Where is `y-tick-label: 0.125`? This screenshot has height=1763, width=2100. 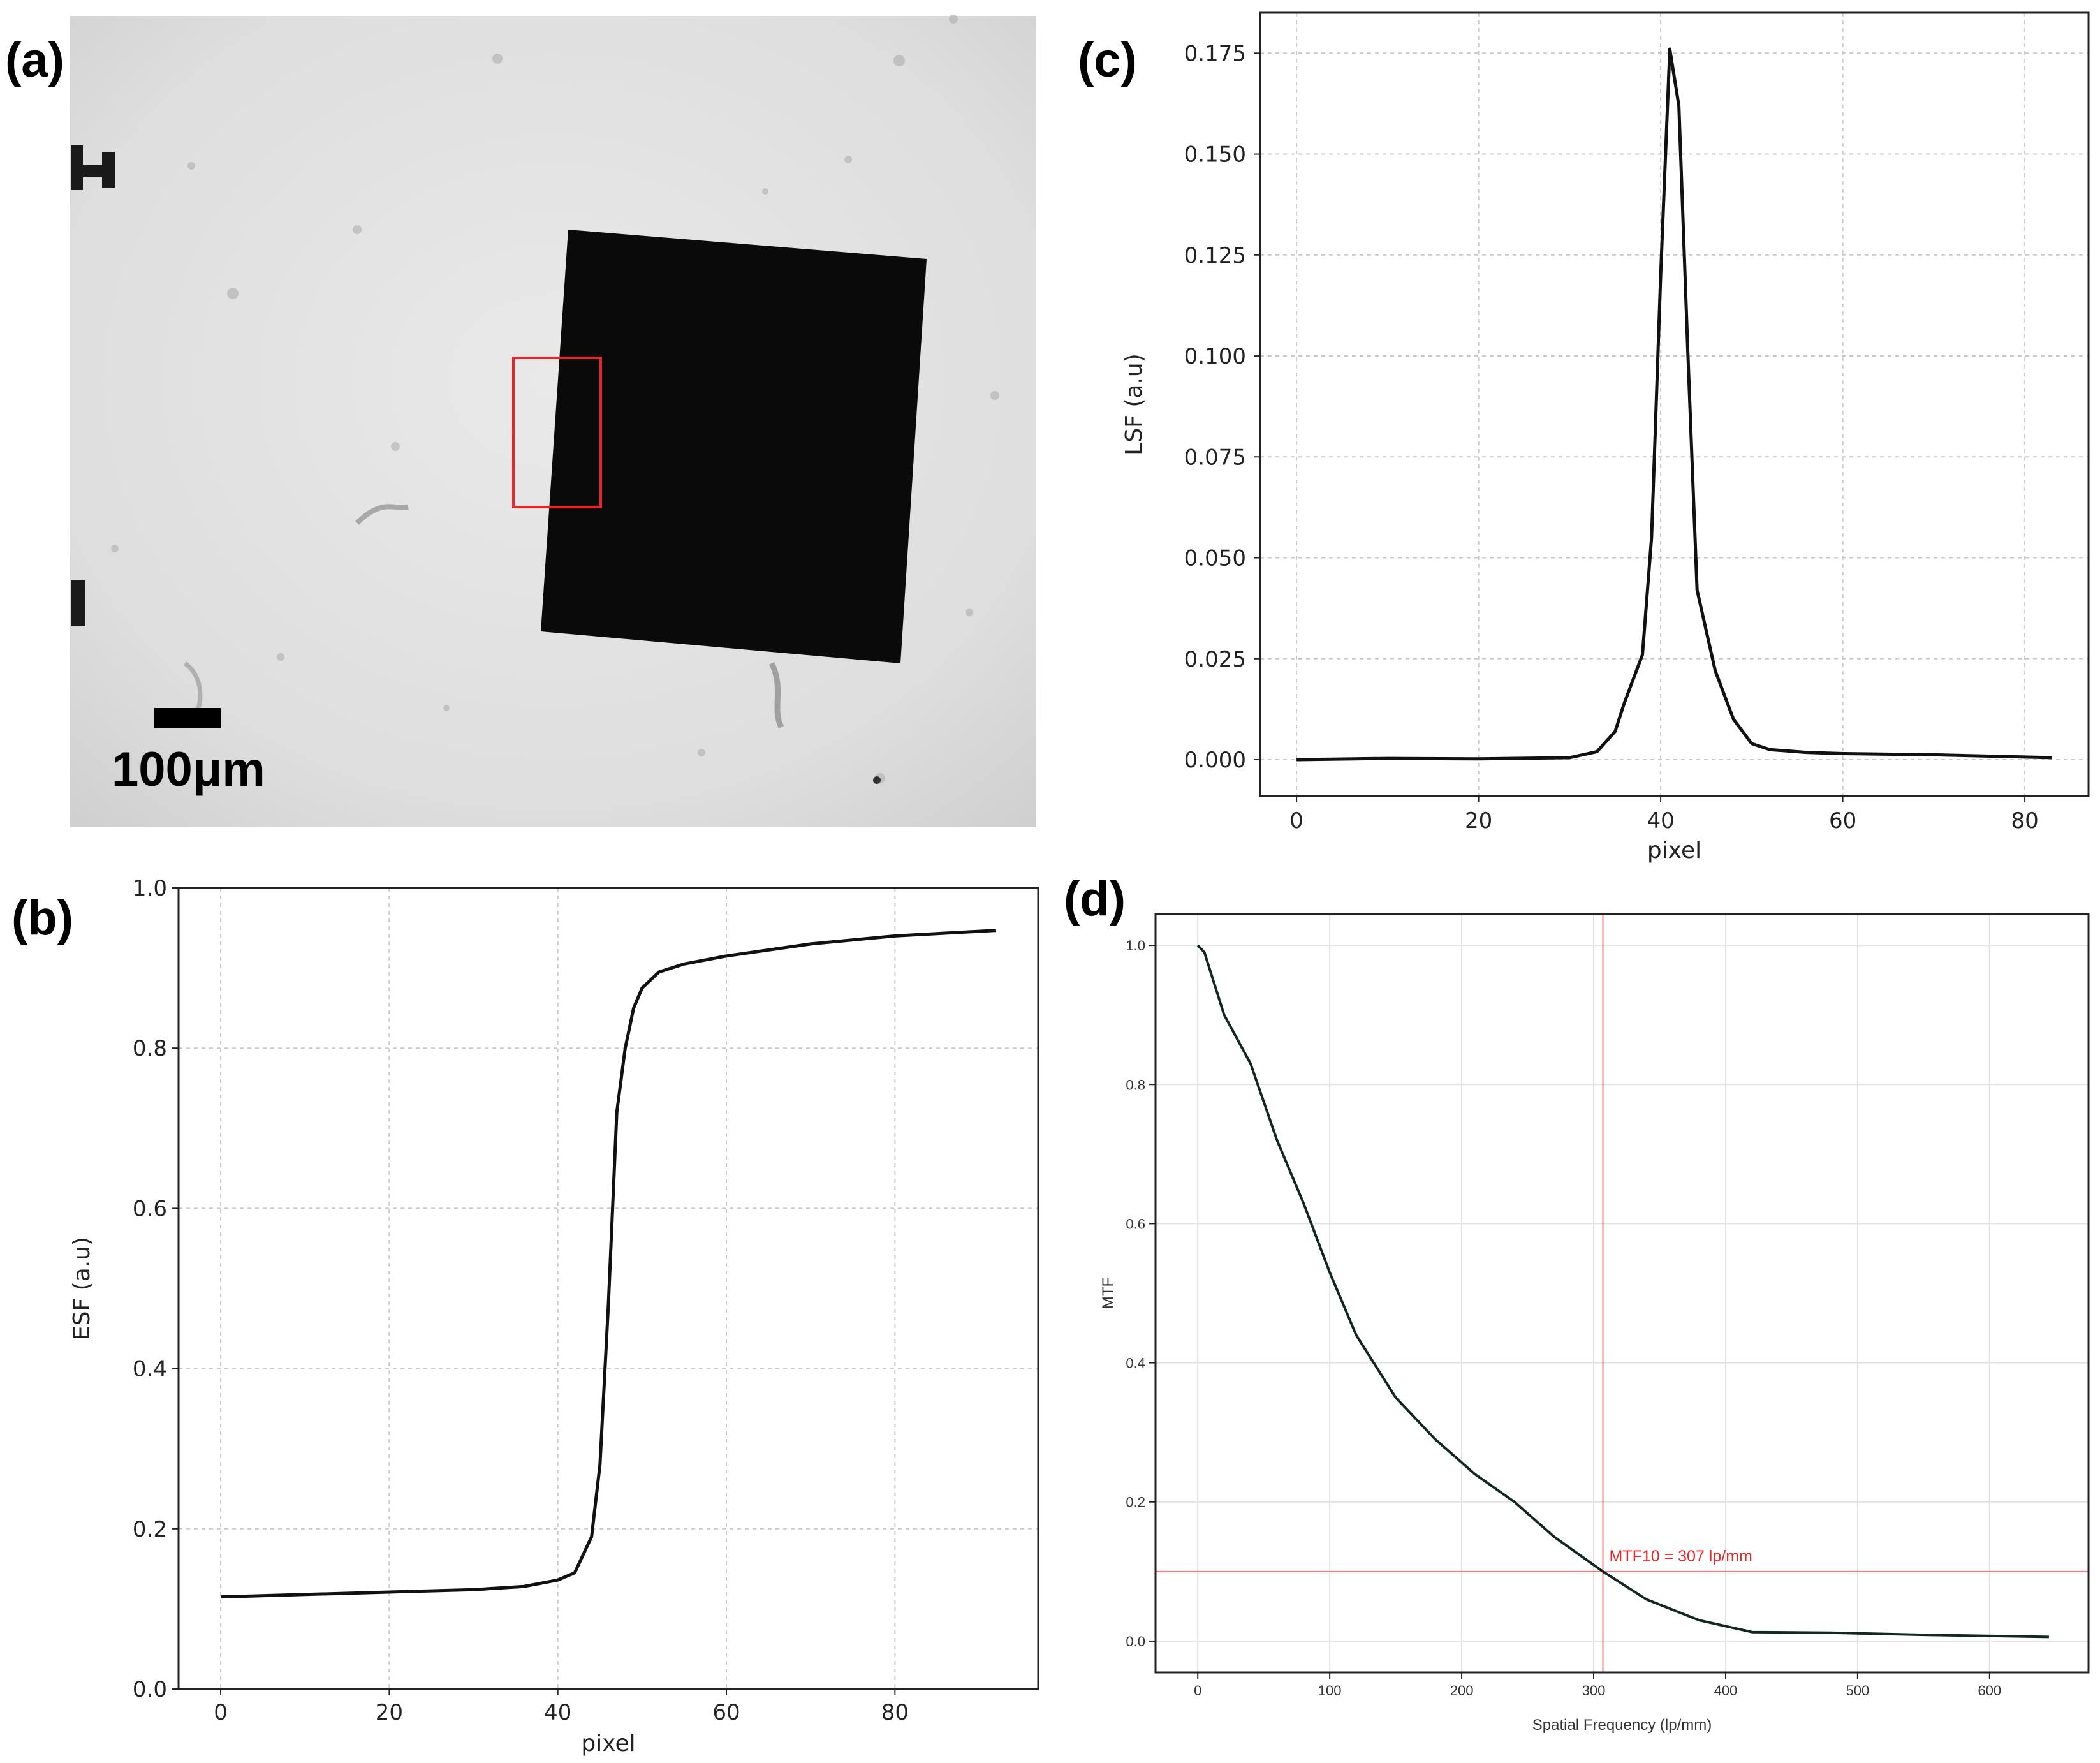
y-tick-label: 0.125 is located at coordinates (1215, 256).